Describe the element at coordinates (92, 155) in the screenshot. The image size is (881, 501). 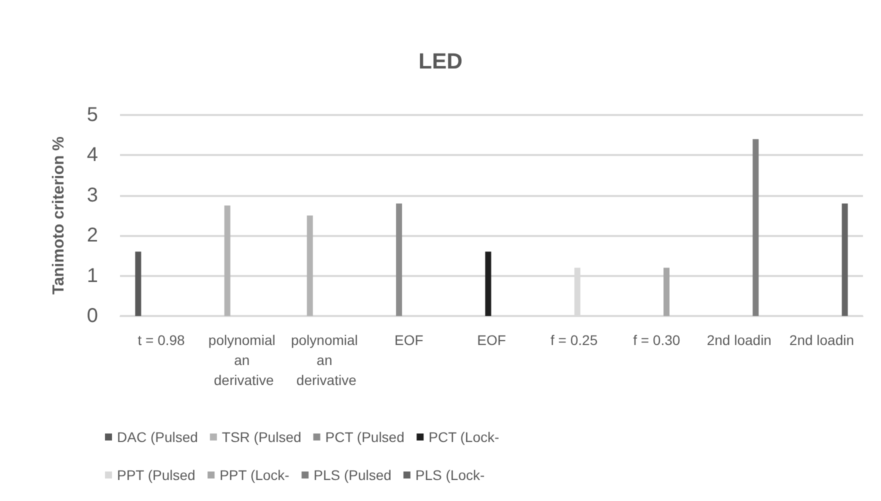
I see `y-tick-label: 4` at that location.